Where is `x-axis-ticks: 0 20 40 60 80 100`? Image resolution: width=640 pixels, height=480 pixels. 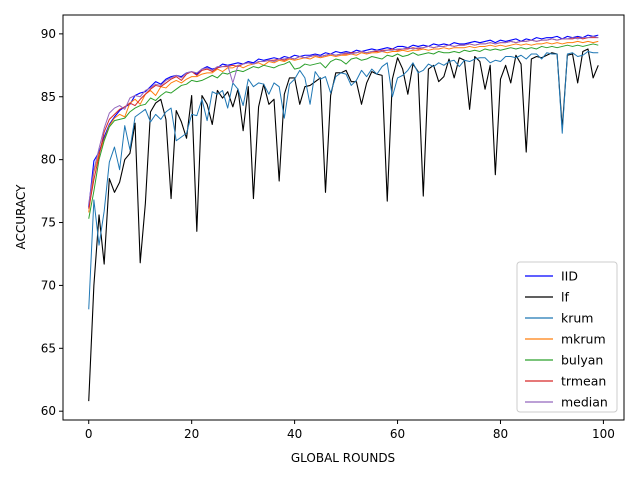
x-axis-ticks: 0 20 40 60 80 100 is located at coordinates (350, 430).